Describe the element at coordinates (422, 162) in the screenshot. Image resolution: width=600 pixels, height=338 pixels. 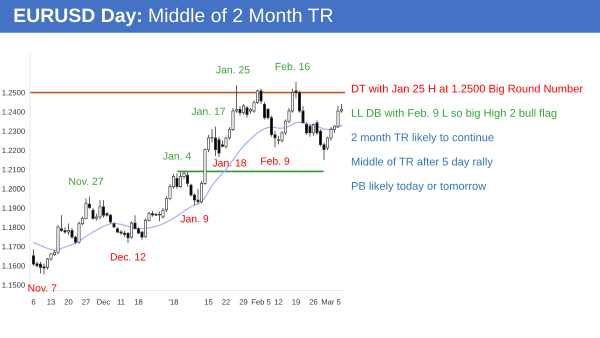
I see `text: Middle of TR after 5 day rally` at that location.